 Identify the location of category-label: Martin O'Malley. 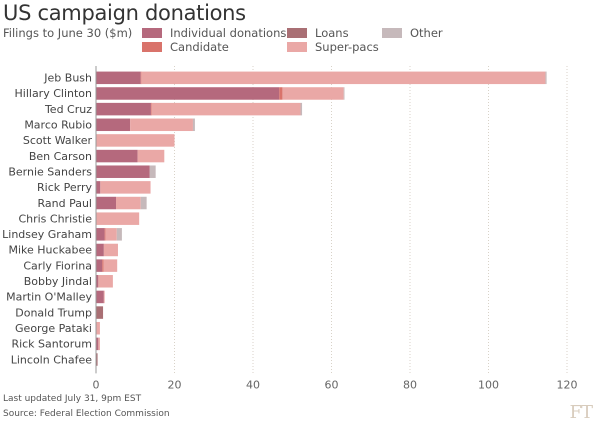
(49, 297).